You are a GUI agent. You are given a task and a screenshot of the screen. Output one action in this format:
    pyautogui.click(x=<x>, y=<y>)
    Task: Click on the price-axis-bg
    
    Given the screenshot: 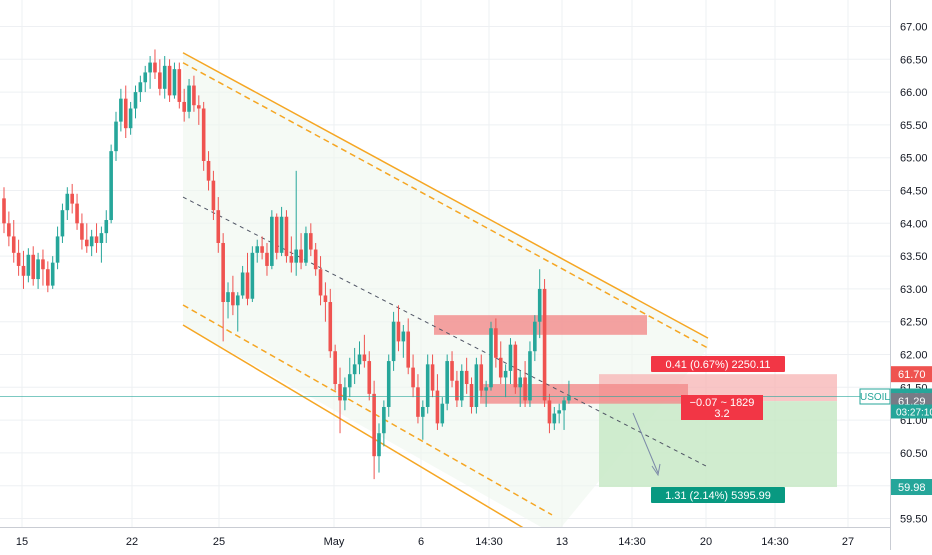 What is the action you would take?
    pyautogui.click(x=911, y=275)
    